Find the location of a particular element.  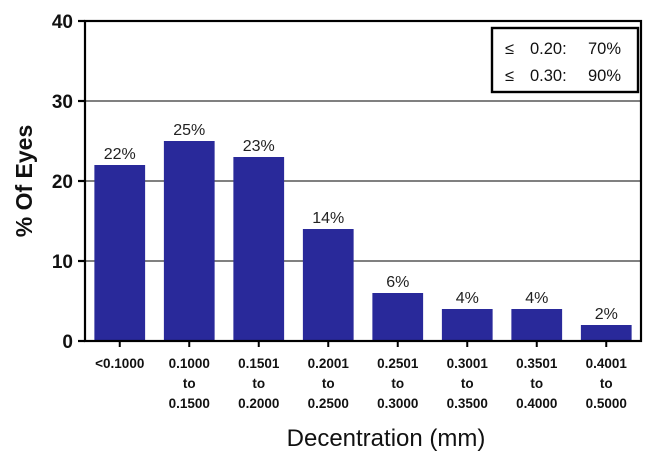

legend-entry-1-percent: 70% is located at coordinates (604, 49).